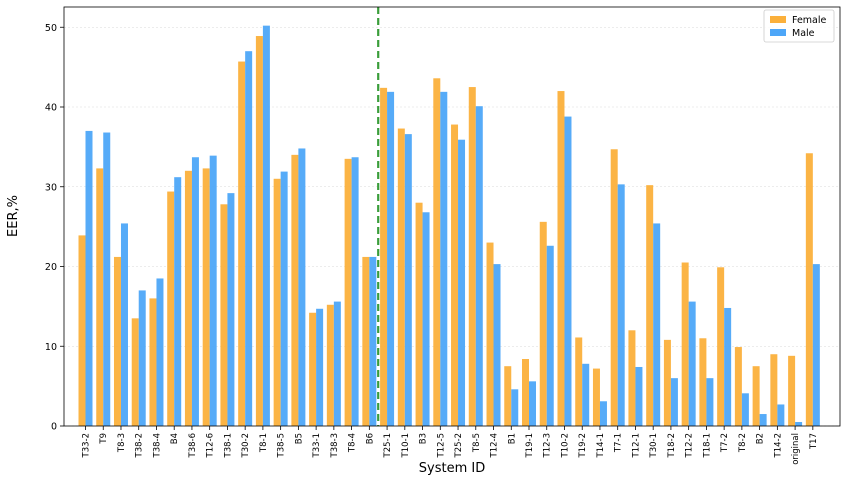 The width and height of the screenshot is (847, 481). What do you see at coordinates (140, 445) in the screenshot?
I see `x-tick-label: T38-2` at bounding box center [140, 445].